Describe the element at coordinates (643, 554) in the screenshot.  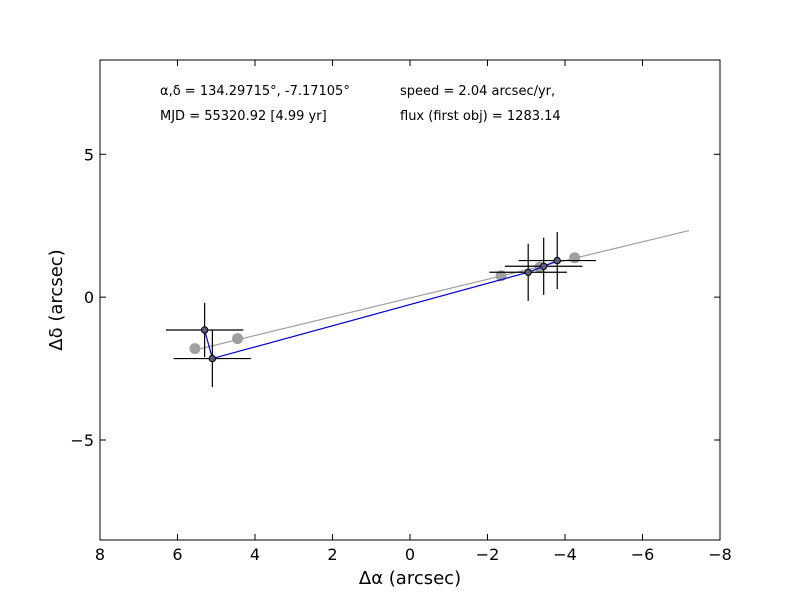
I see `x-tick-label: −6` at that location.